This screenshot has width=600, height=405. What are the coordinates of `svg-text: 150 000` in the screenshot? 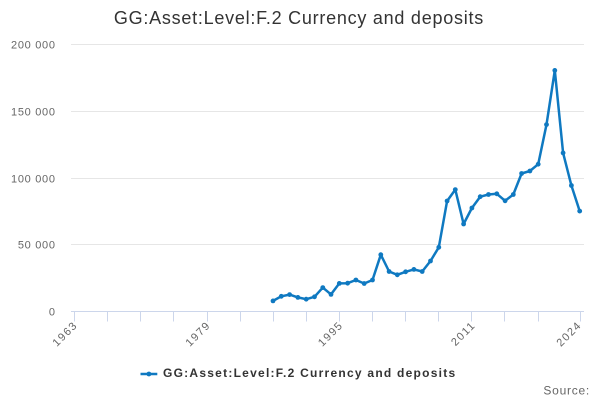 It's located at (33, 113).